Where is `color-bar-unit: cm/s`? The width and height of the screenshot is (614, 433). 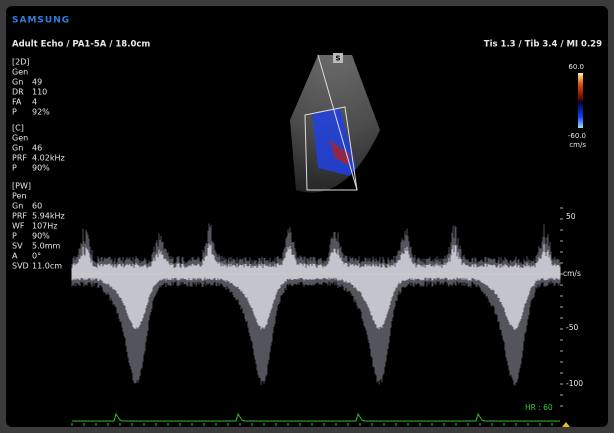 color-bar-unit: cm/s is located at coordinates (577, 145).